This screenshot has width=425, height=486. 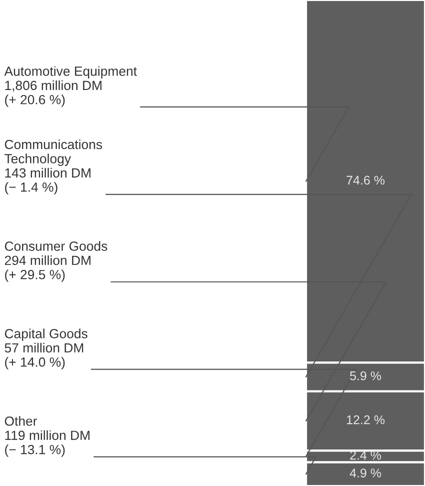 What do you see at coordinates (365, 180) in the screenshot?
I see `data-label: 74.6 %` at bounding box center [365, 180].